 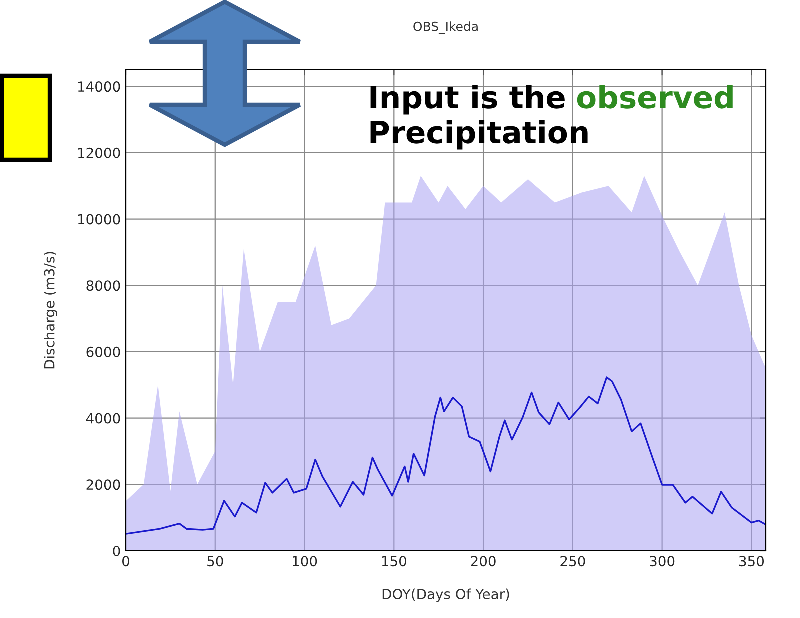 I want to click on annotation: Precipitation, so click(x=479, y=135).